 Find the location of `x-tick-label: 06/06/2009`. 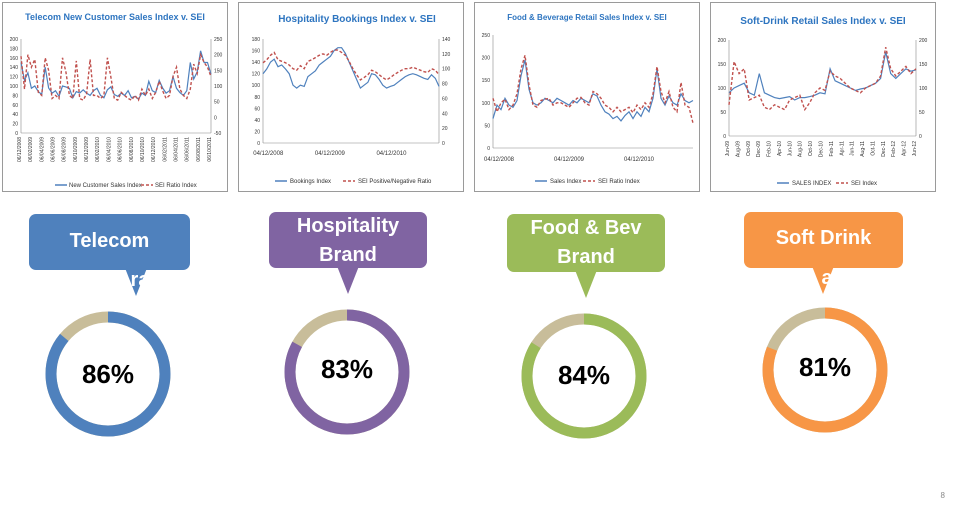

x-tick-label: 06/06/2009 is located at coordinates (54, 149).